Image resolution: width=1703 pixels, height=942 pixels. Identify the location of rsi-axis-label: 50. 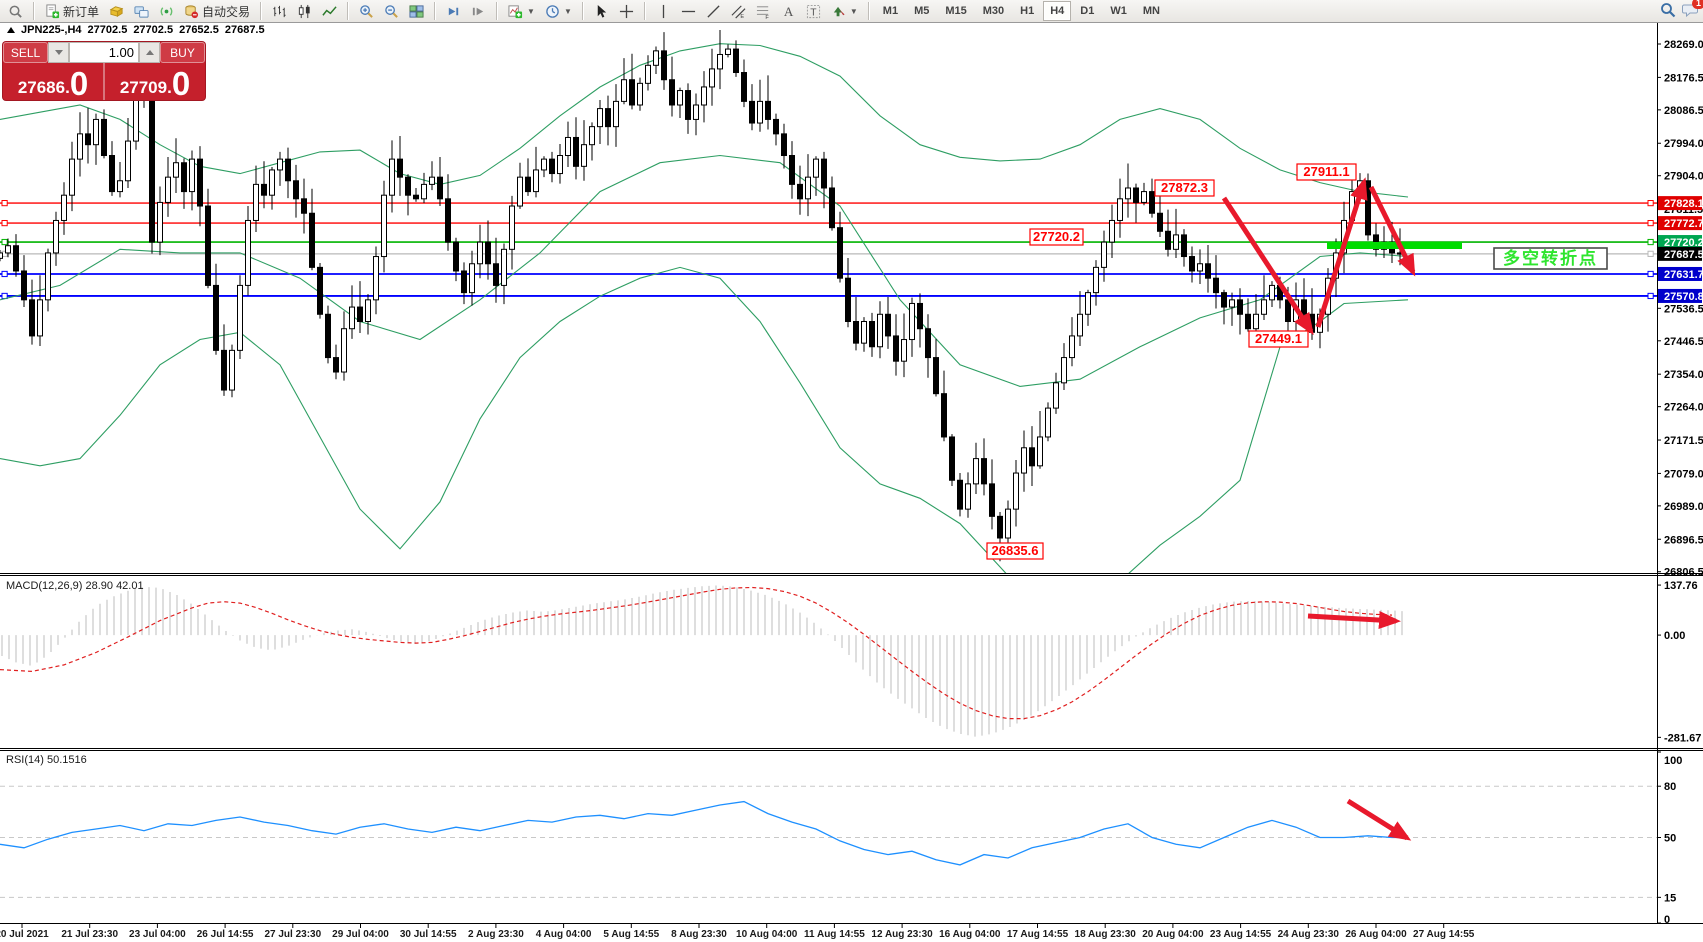
(1670, 839).